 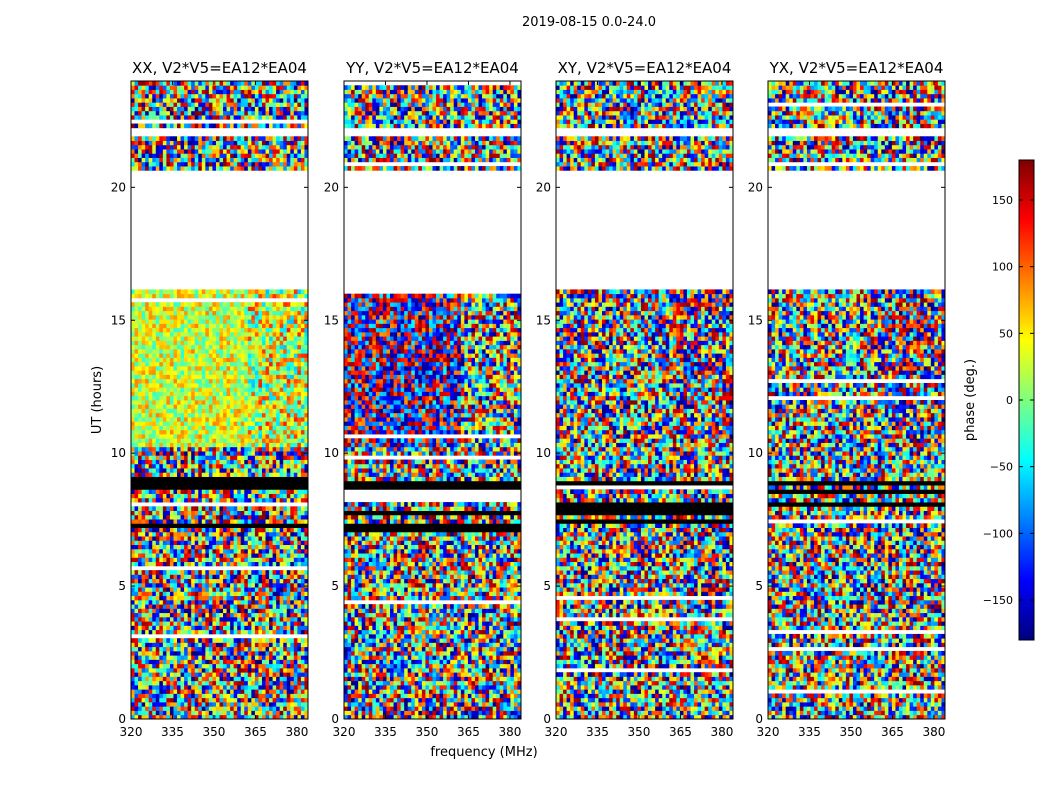 I want to click on colorbar-label: phase (deg.), so click(x=970, y=400).